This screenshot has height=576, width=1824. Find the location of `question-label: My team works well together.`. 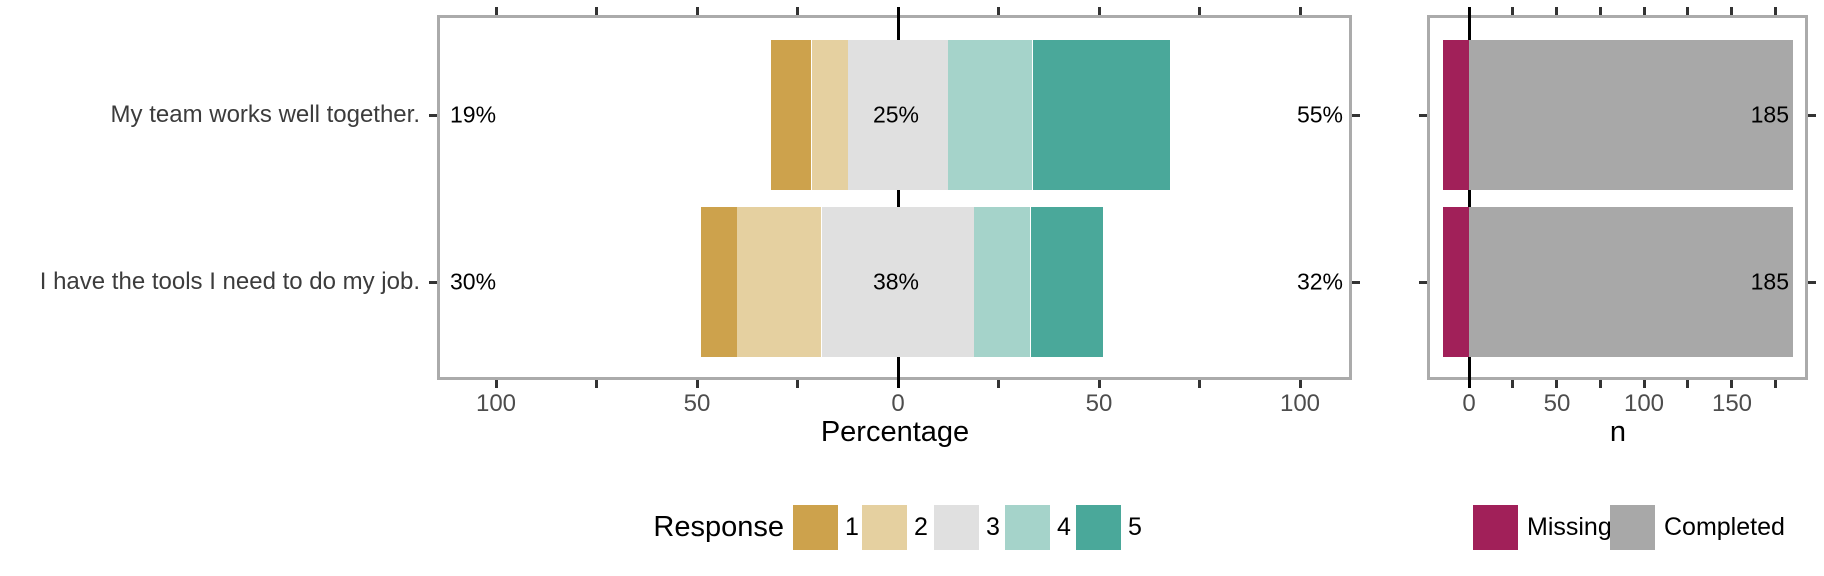

question-label: My team works well together. is located at coordinates (265, 114).